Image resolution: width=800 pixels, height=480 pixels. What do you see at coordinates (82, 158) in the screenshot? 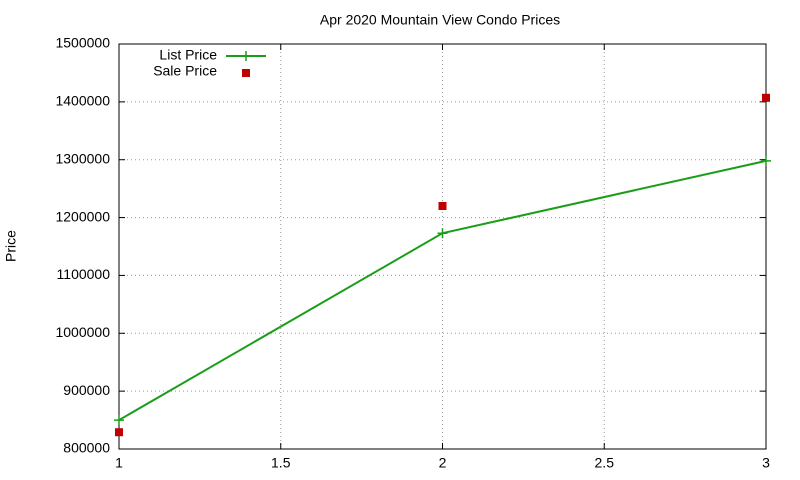
I see `y-tick-label: 1300000` at bounding box center [82, 158].